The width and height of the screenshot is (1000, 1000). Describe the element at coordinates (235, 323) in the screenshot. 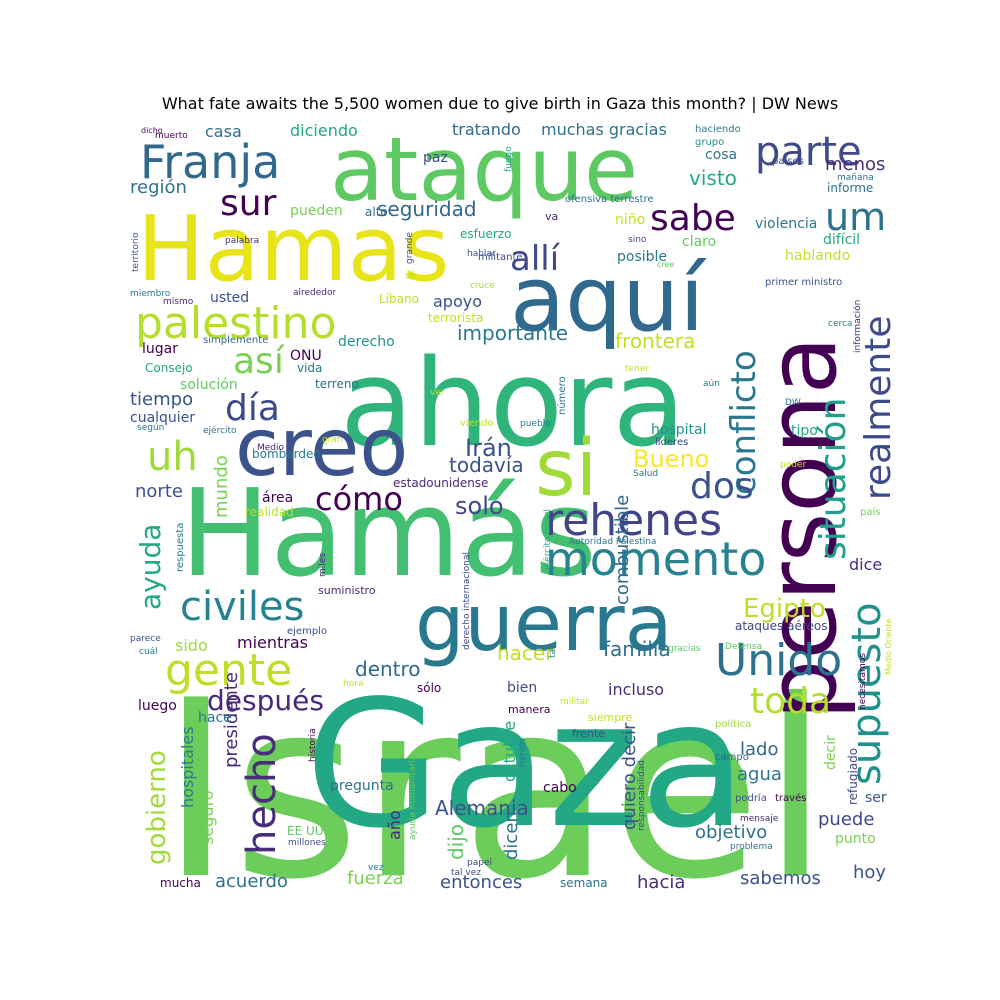

I see `word-13: palestino` at that location.